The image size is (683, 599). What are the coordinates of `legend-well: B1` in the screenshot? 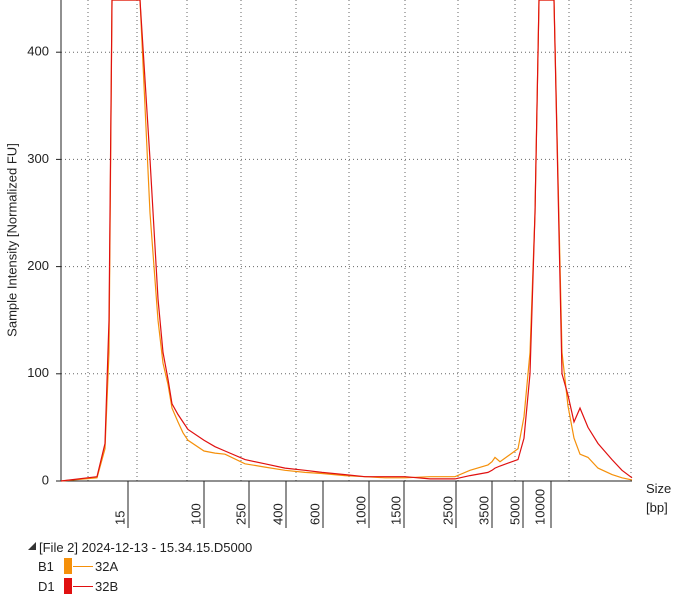 It's located at (46, 566).